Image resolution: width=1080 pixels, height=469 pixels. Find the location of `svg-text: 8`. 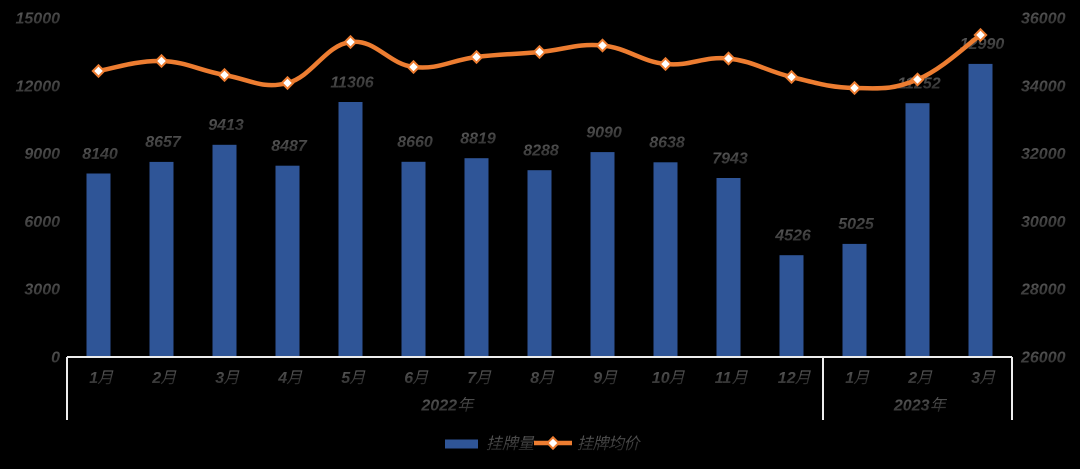

svg-text: 8 is located at coordinates (534, 378).